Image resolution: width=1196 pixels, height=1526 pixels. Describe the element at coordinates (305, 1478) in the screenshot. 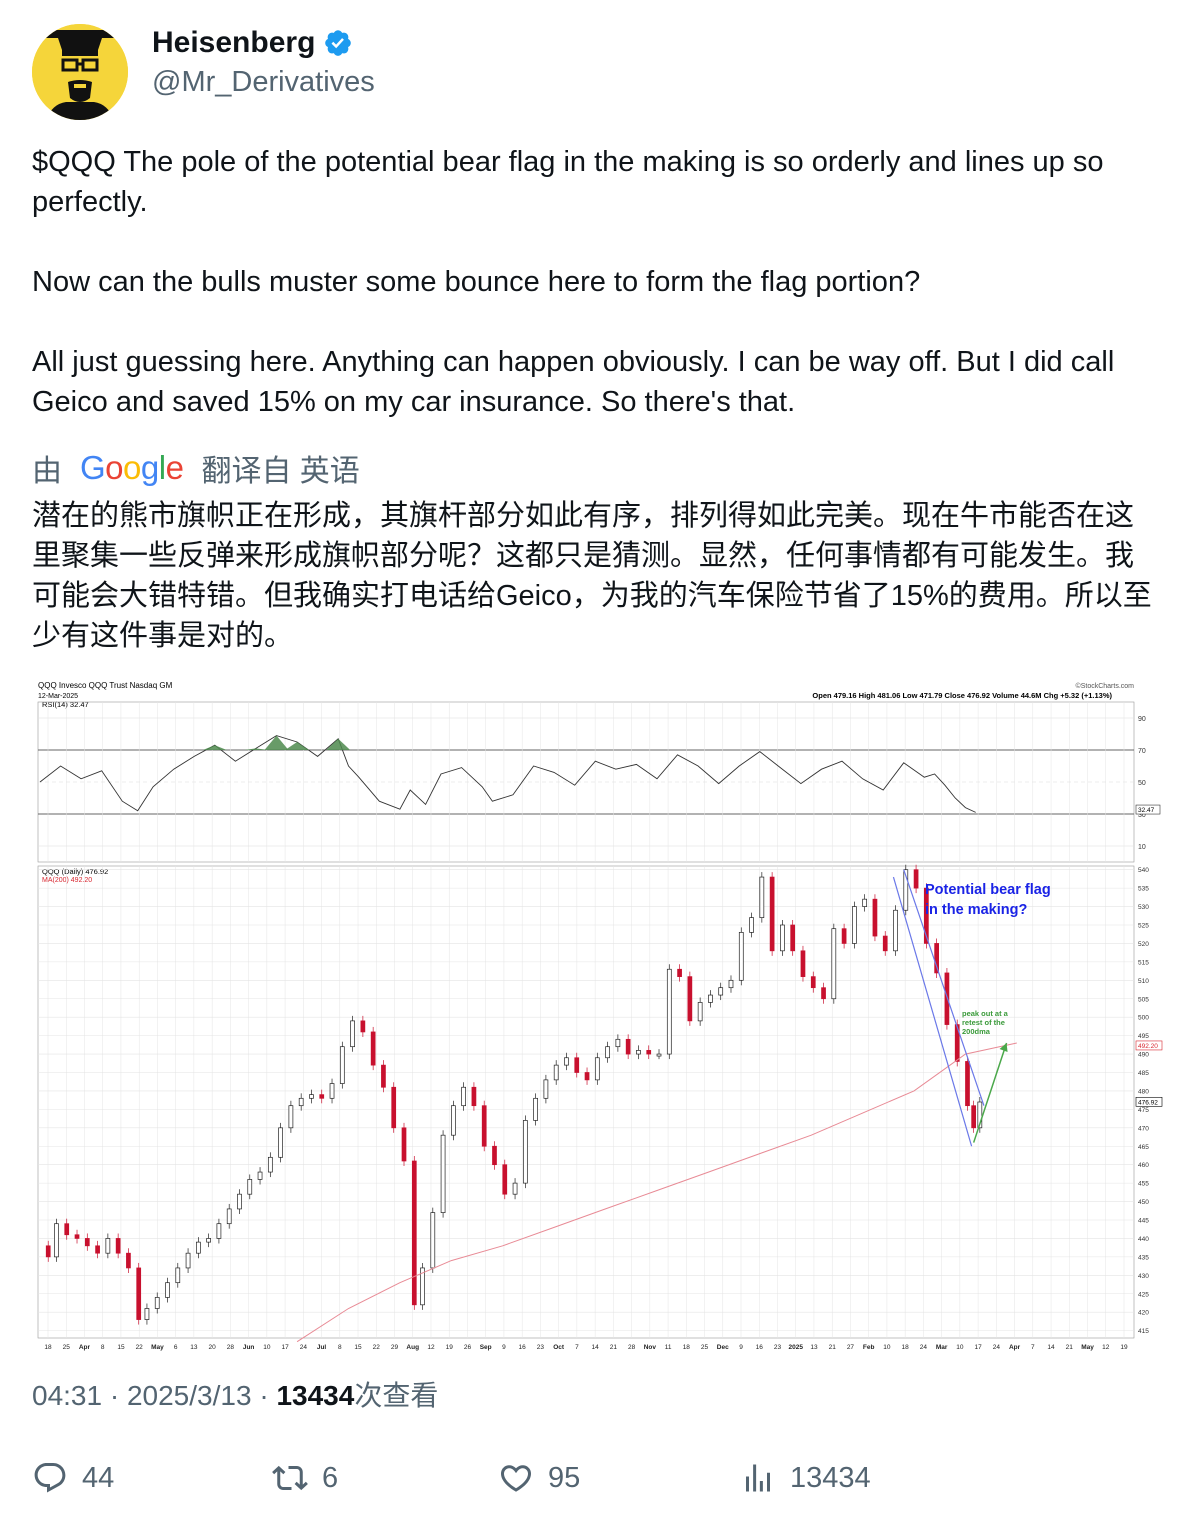

I see `repost-button: 6` at that location.